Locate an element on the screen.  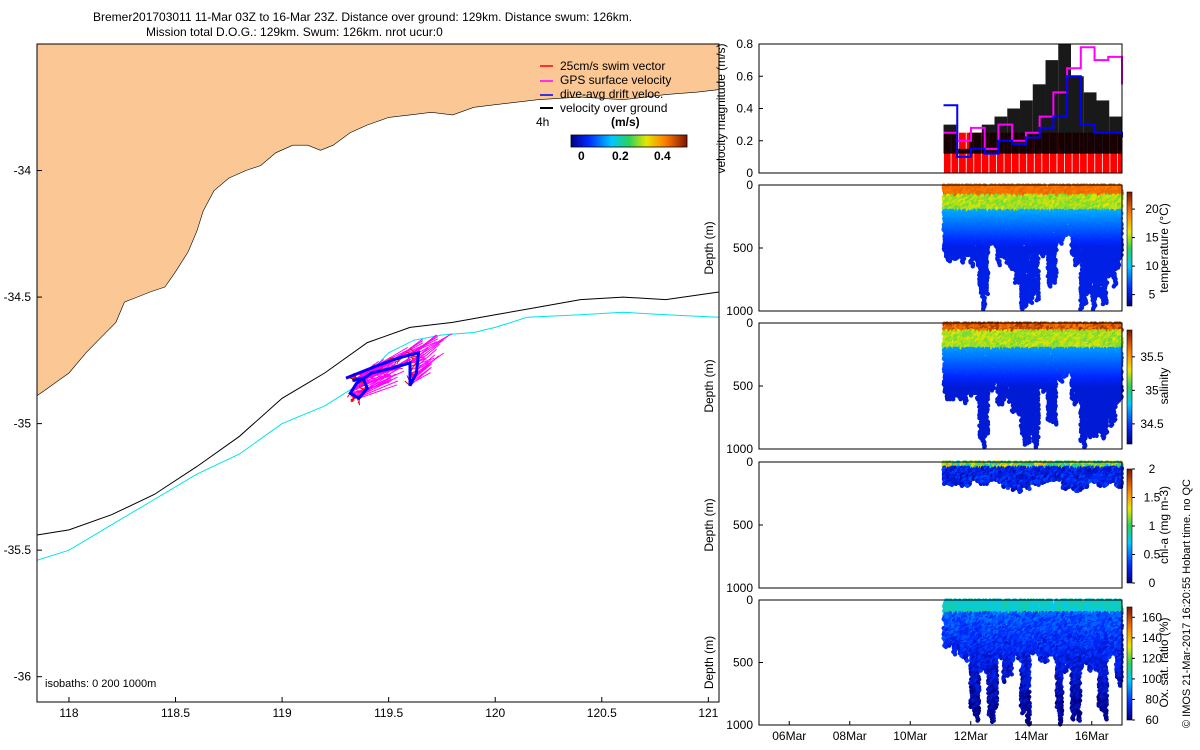
velocity-y-tick-label: 0.6 is located at coordinates (744, 76).